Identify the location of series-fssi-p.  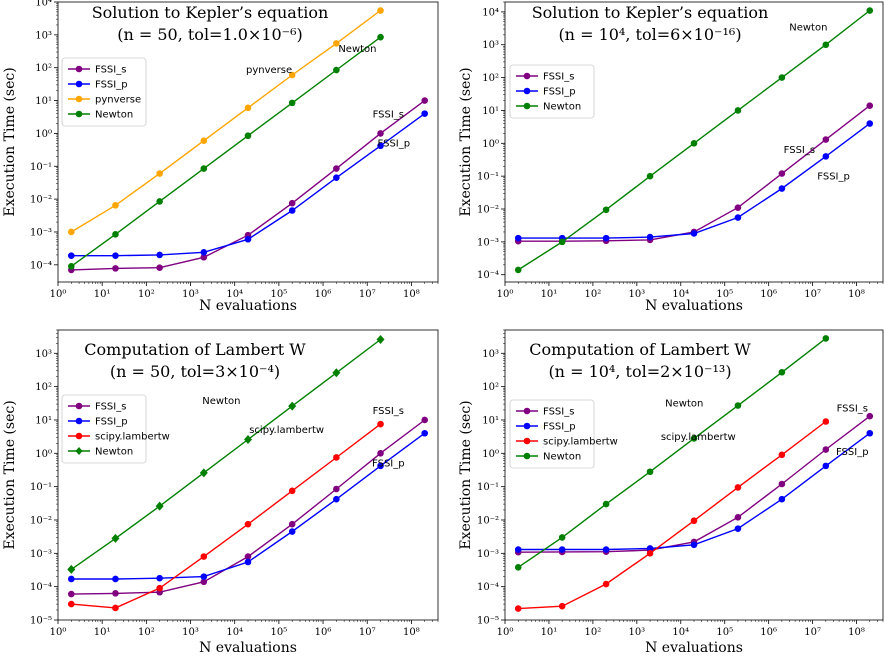
(248, 506).